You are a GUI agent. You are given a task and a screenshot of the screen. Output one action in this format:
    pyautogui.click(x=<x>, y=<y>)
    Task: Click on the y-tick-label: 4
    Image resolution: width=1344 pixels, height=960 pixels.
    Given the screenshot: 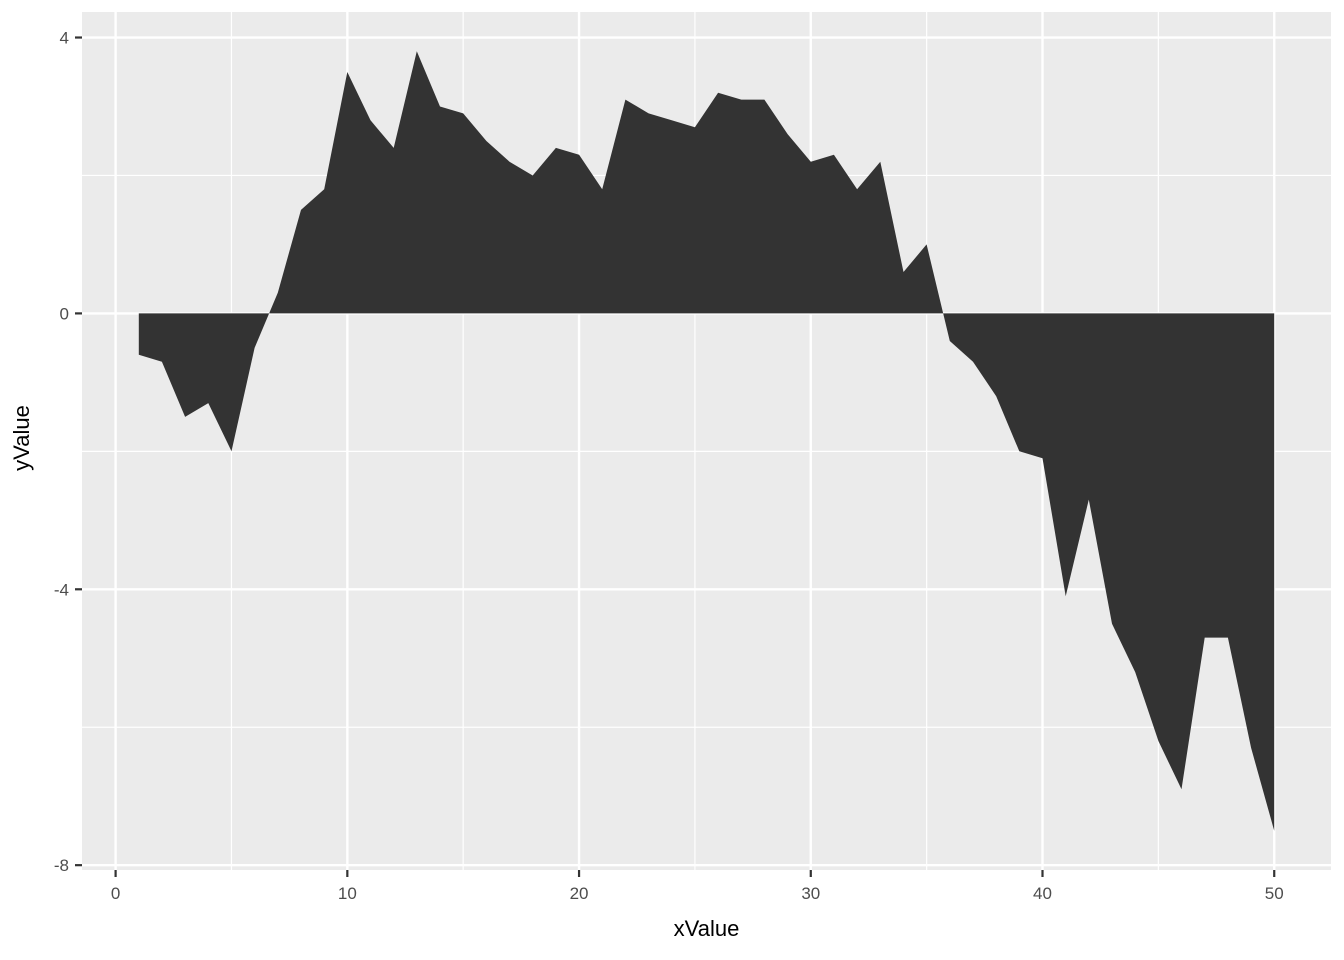 What is the action you would take?
    pyautogui.click(x=64, y=38)
    